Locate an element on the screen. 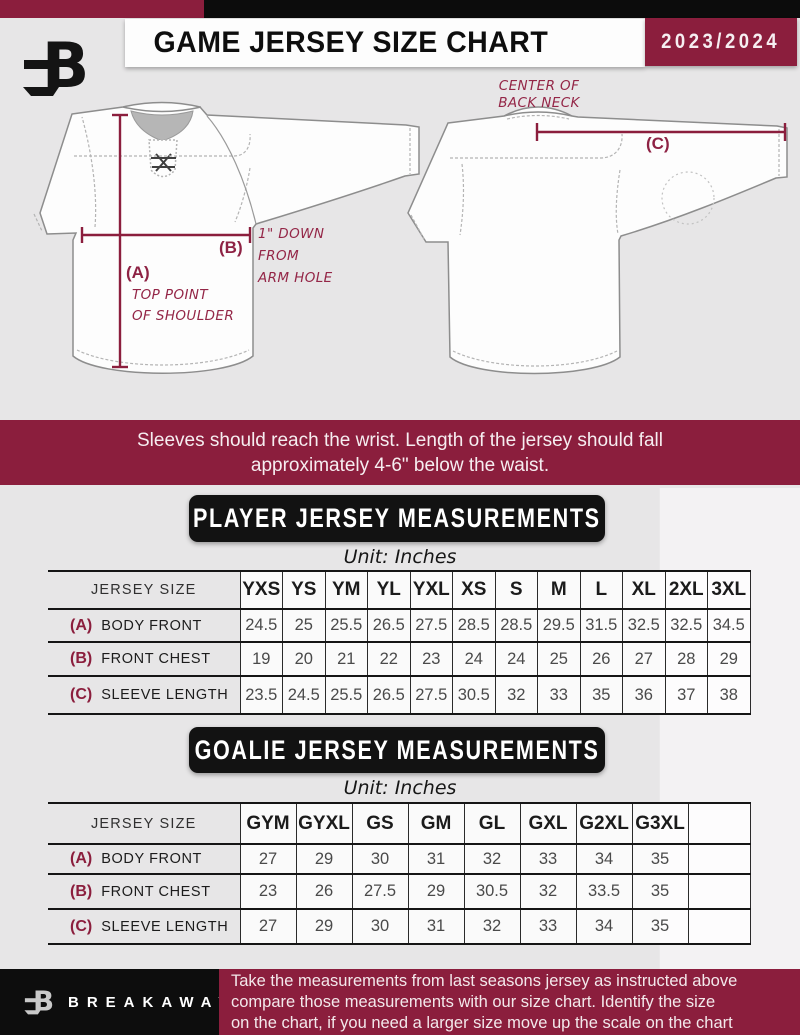  size-header-cell: YXL is located at coordinates (431, 590).